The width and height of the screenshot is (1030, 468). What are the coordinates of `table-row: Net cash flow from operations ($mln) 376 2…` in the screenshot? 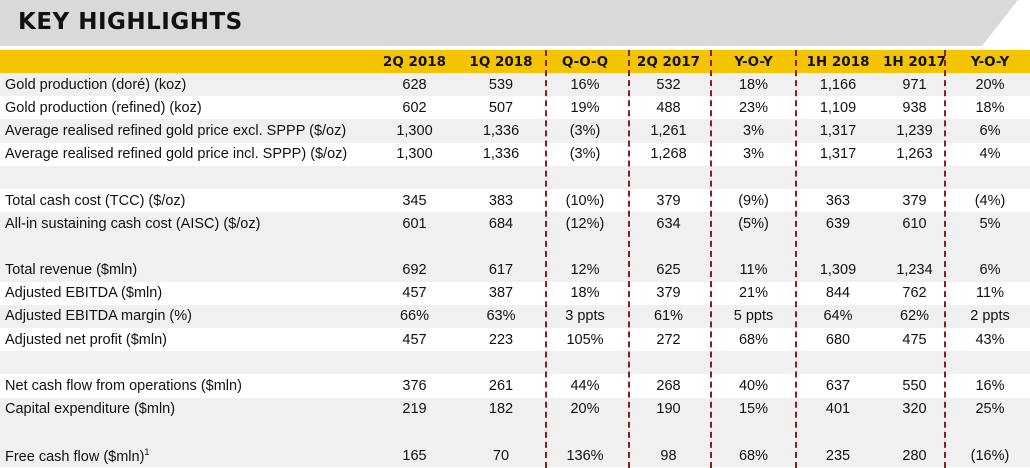 It's located at (515, 385).